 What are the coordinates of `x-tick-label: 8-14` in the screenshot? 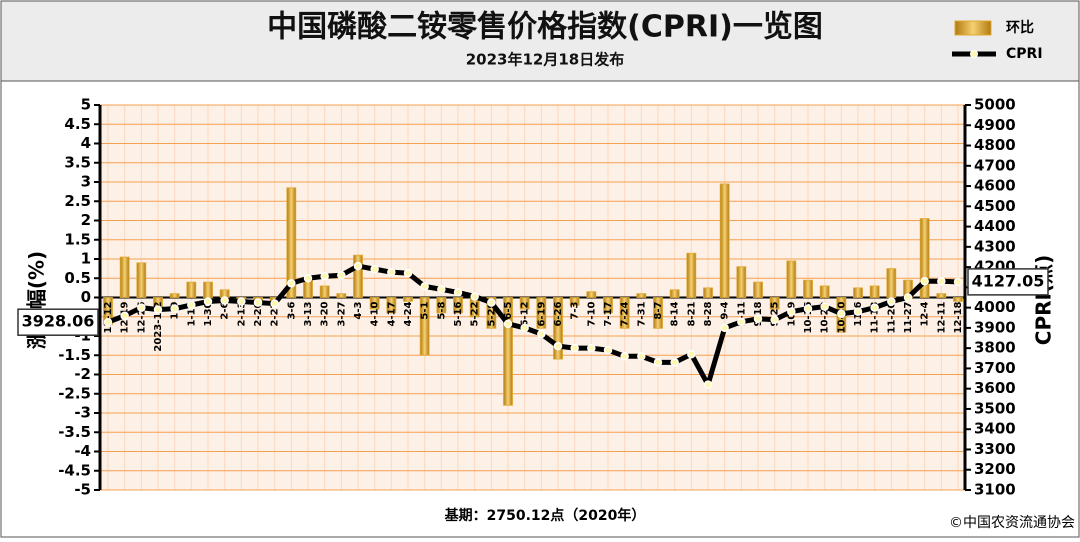 It's located at (675, 313).